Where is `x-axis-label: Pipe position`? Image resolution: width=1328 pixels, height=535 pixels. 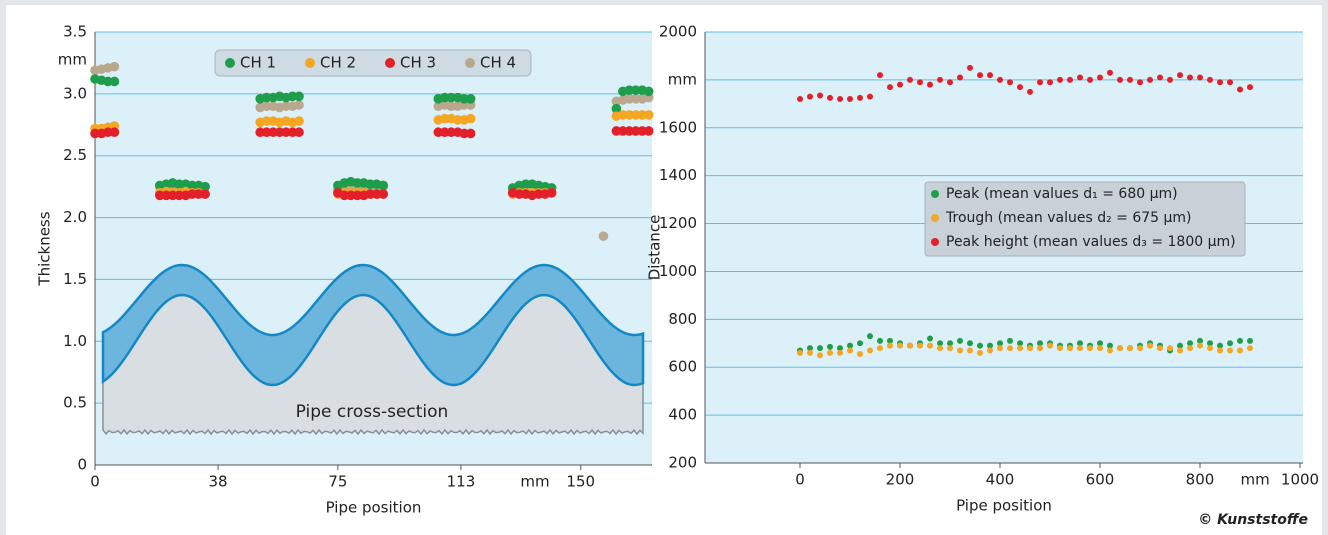 x-axis-label: Pipe position is located at coordinates (374, 508).